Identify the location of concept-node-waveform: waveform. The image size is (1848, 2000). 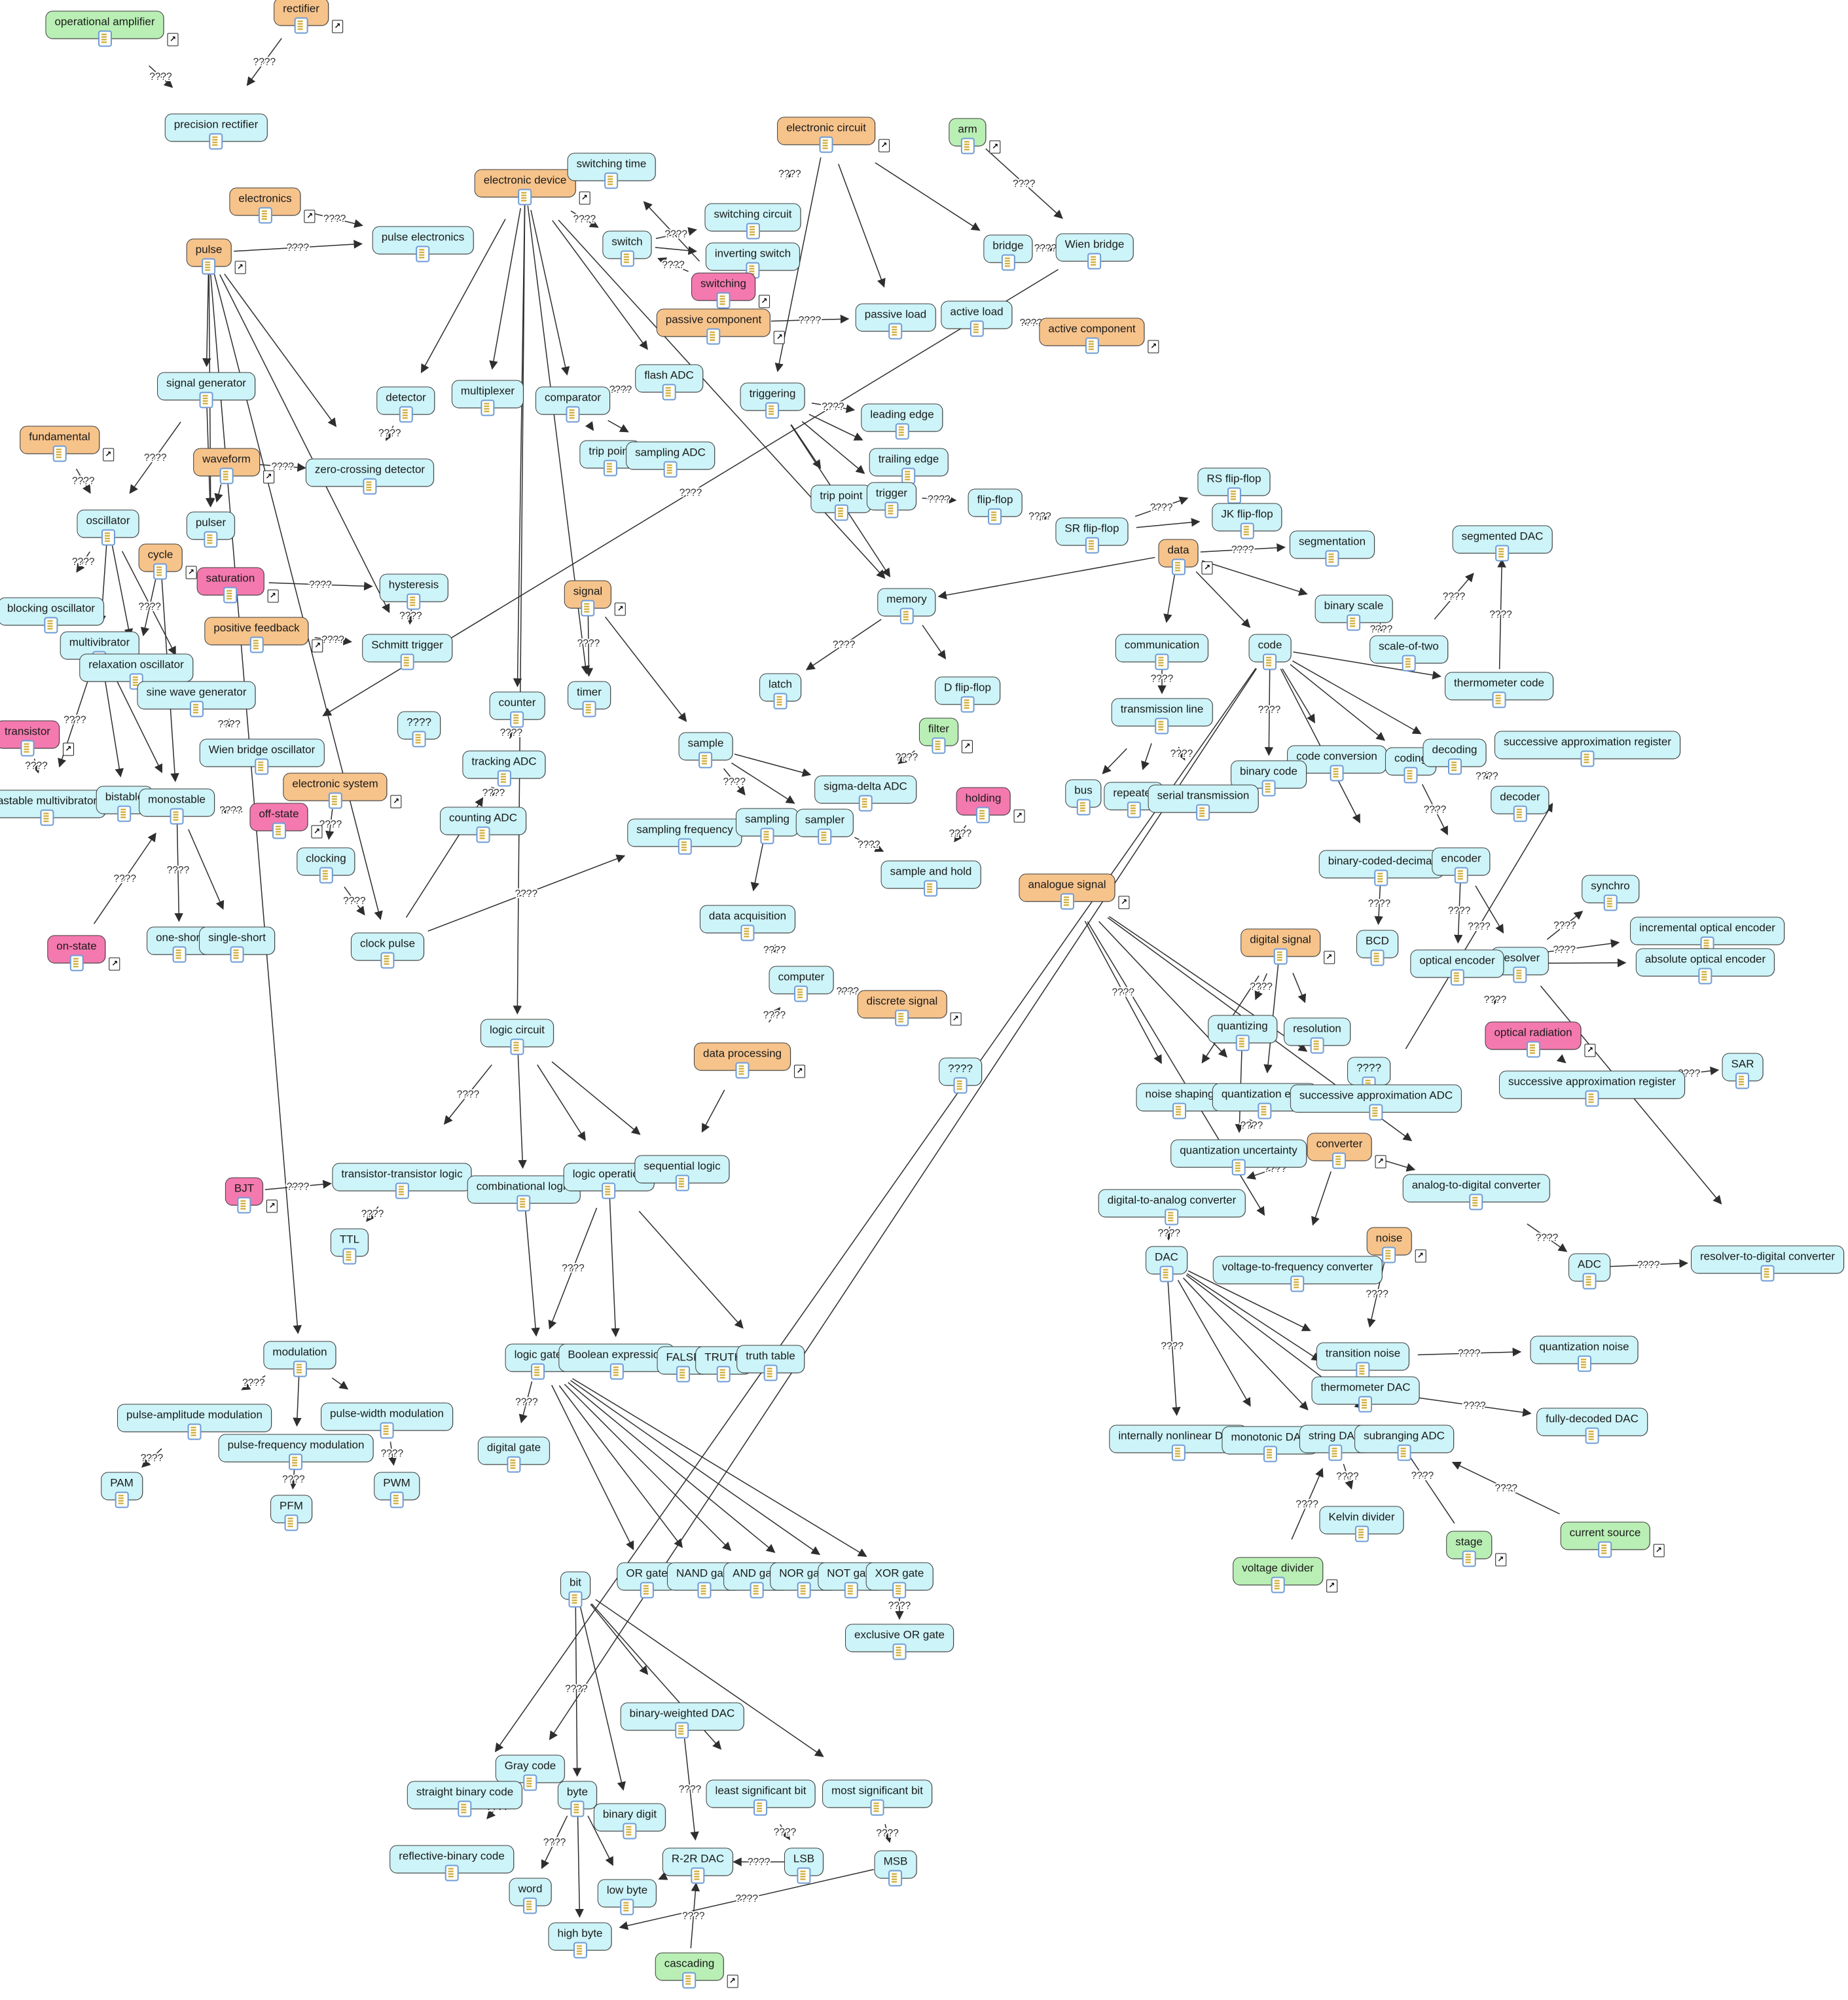
(233, 466).